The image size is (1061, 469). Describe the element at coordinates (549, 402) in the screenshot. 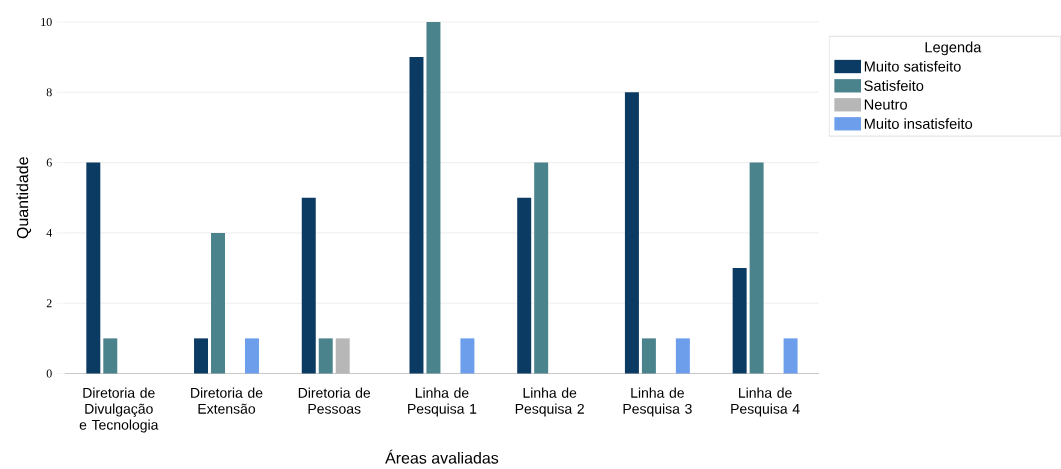

I see `x-tick-label: Linha de Pesquisa 2` at that location.